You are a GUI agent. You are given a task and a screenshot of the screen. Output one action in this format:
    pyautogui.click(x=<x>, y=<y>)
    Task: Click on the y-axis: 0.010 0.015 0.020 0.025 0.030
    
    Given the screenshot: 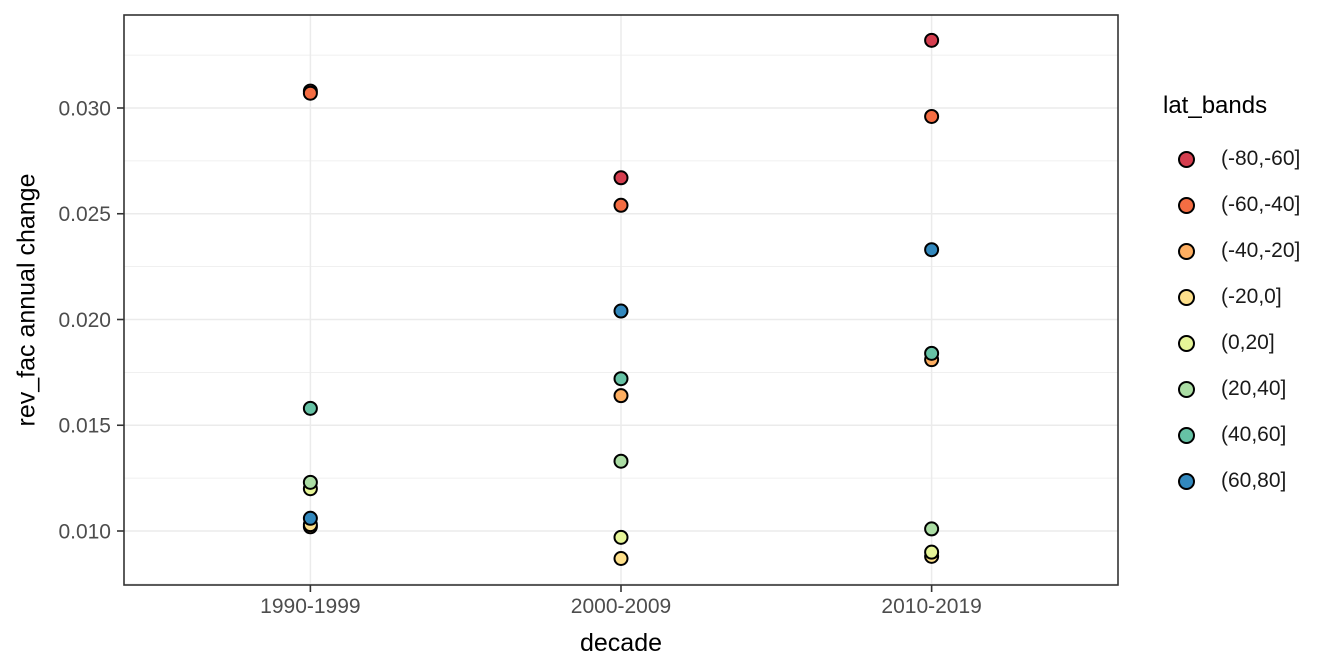 What is the action you would take?
    pyautogui.click(x=91, y=320)
    